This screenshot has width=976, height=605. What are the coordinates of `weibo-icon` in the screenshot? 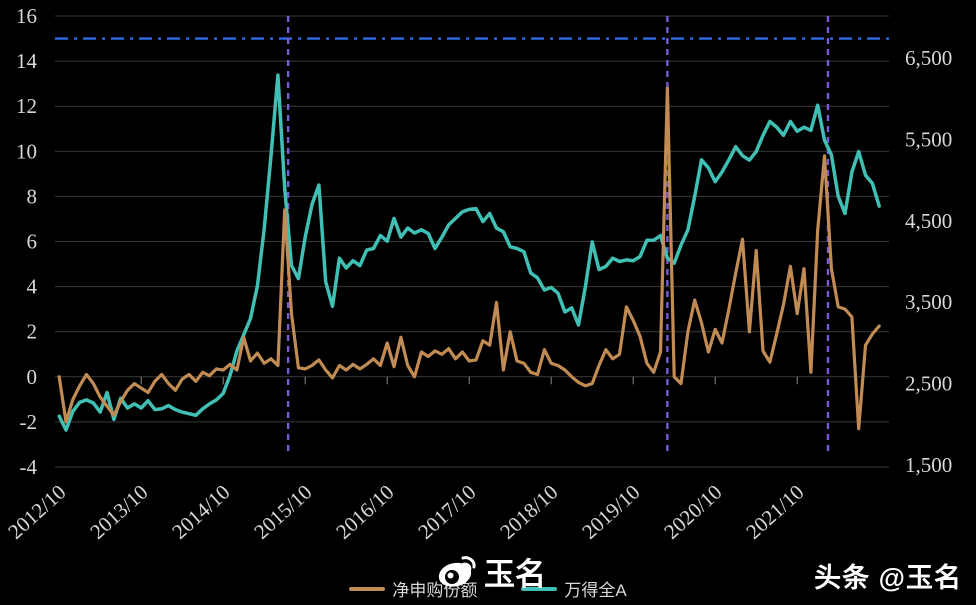 It's located at (458, 572).